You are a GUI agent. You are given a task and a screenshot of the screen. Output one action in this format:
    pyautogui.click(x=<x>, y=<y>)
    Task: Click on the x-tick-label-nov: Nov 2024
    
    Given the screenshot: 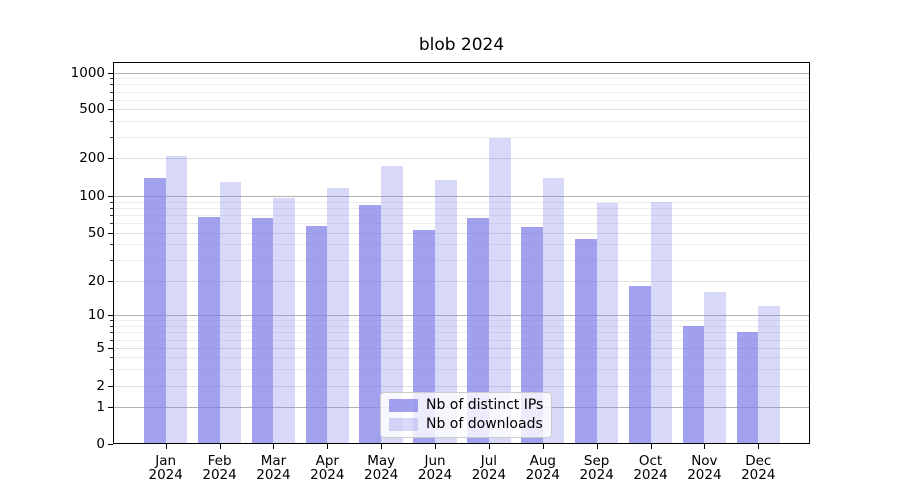 What is the action you would take?
    pyautogui.click(x=704, y=468)
    